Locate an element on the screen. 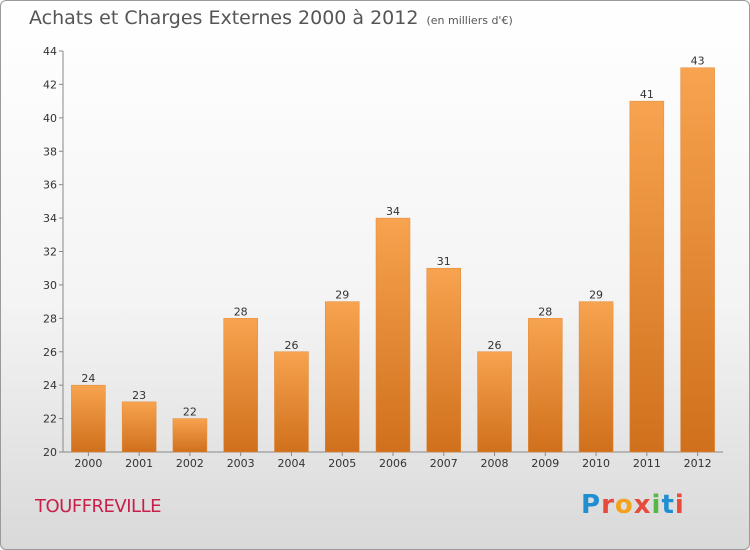 The image size is (750, 550). data-label-2008: 26 is located at coordinates (495, 345).